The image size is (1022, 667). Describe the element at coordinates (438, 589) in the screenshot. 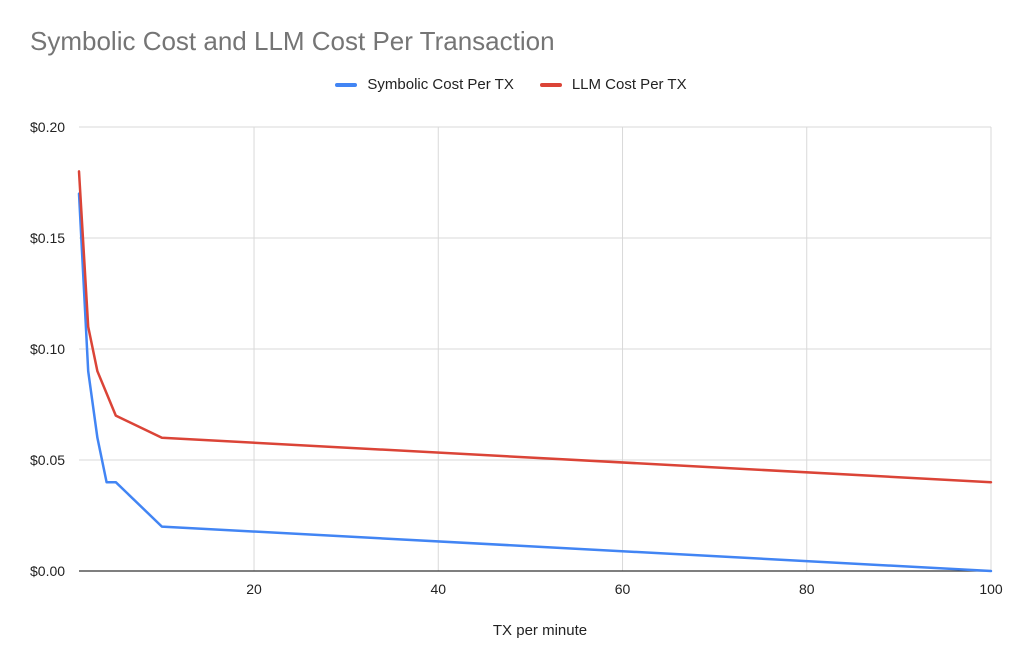

I see `x-tick-label: 40` at that location.